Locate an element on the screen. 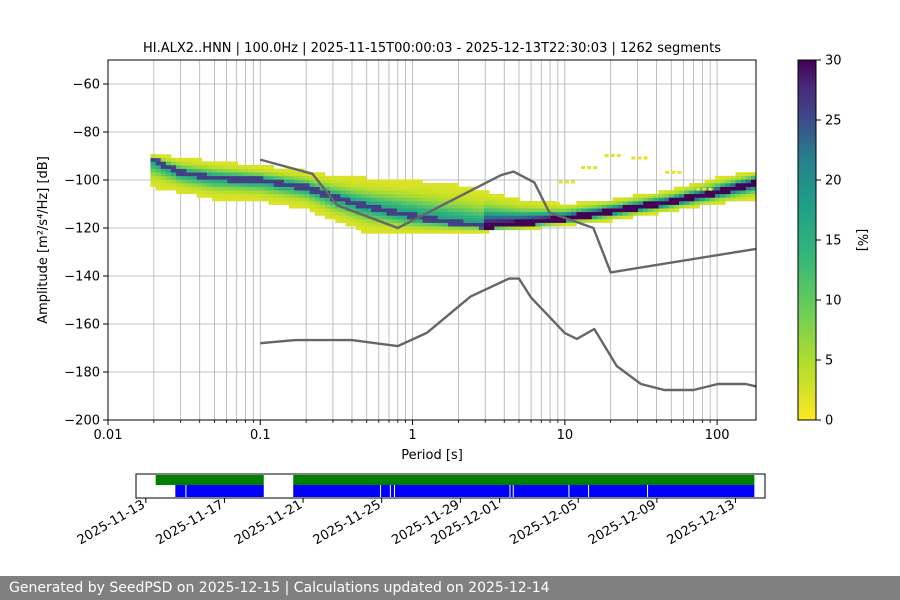 This screenshot has height=600, width=900. y-axis-label: Amplitude [m²/s⁴/Hz] [dB] is located at coordinates (43, 240).